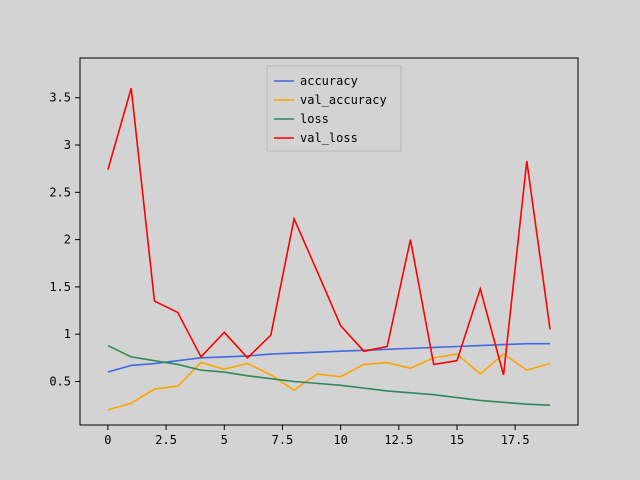  I want to click on y-tick-label: 3, so click(67, 145).